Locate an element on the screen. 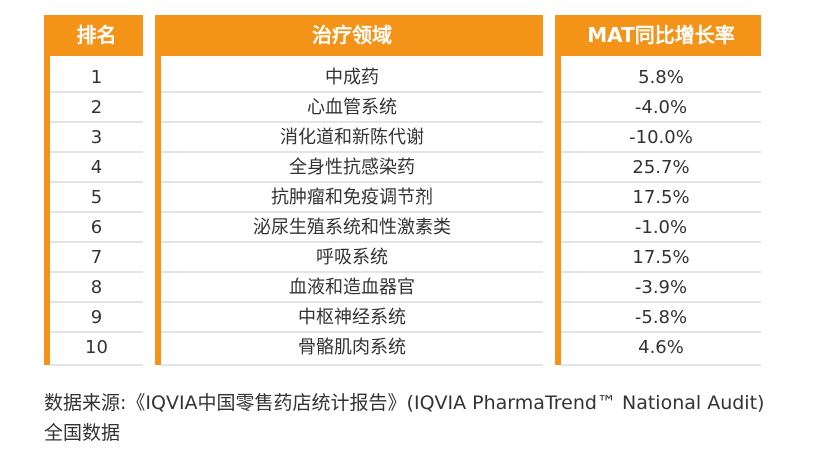 The image size is (822, 461). cell-text: 8 is located at coordinates (96, 287).